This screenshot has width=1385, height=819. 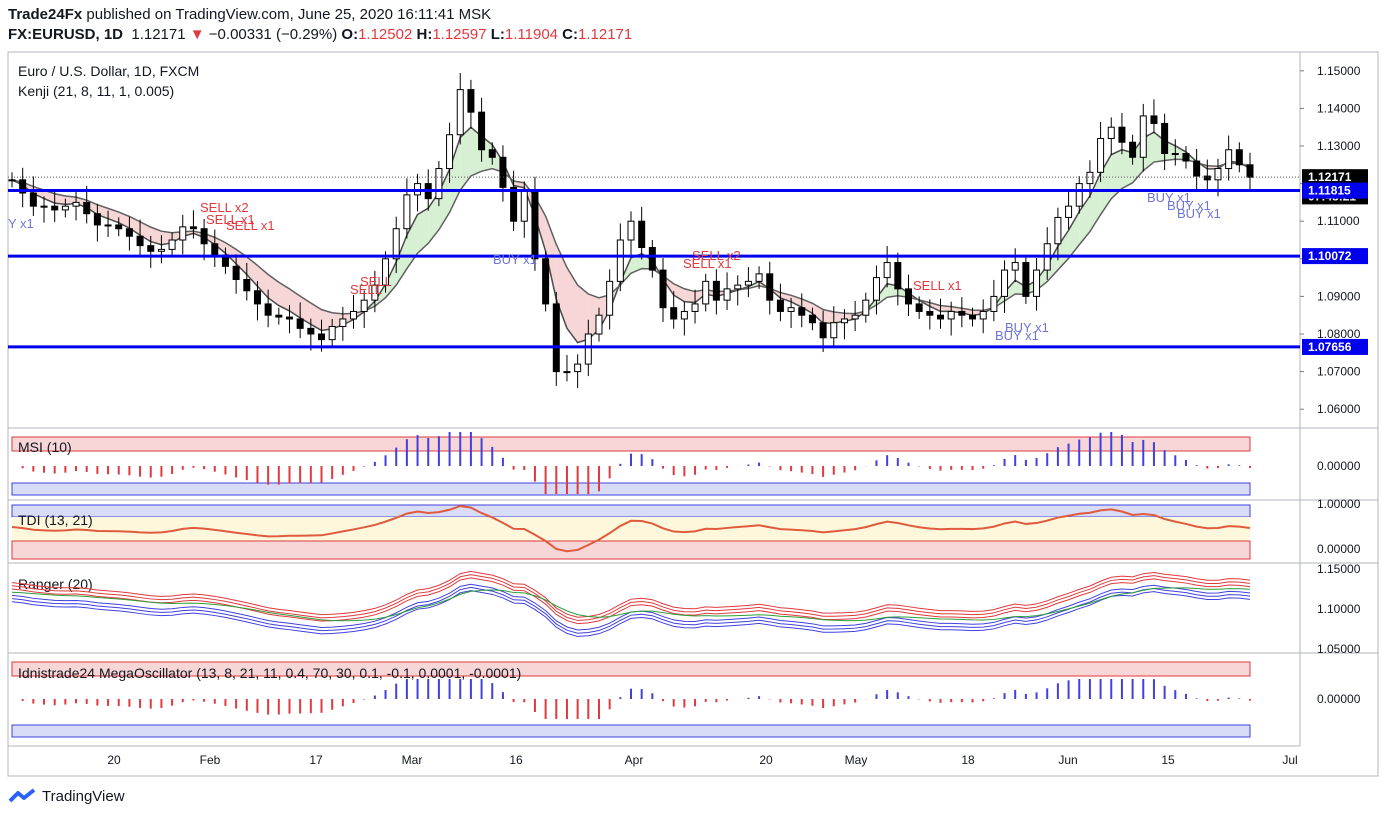 I want to click on publisher-name: Trade24Fx, so click(x=45, y=14).